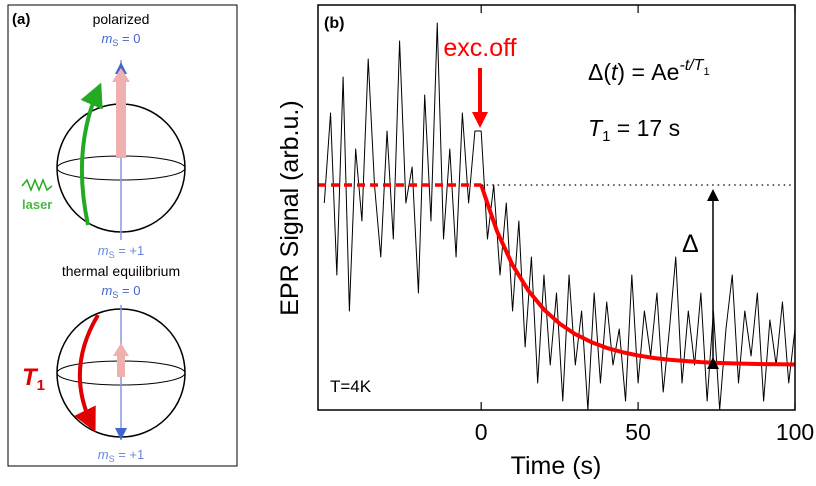 This screenshot has width=816, height=486. I want to click on relaxation-transition, so click(87, 373).